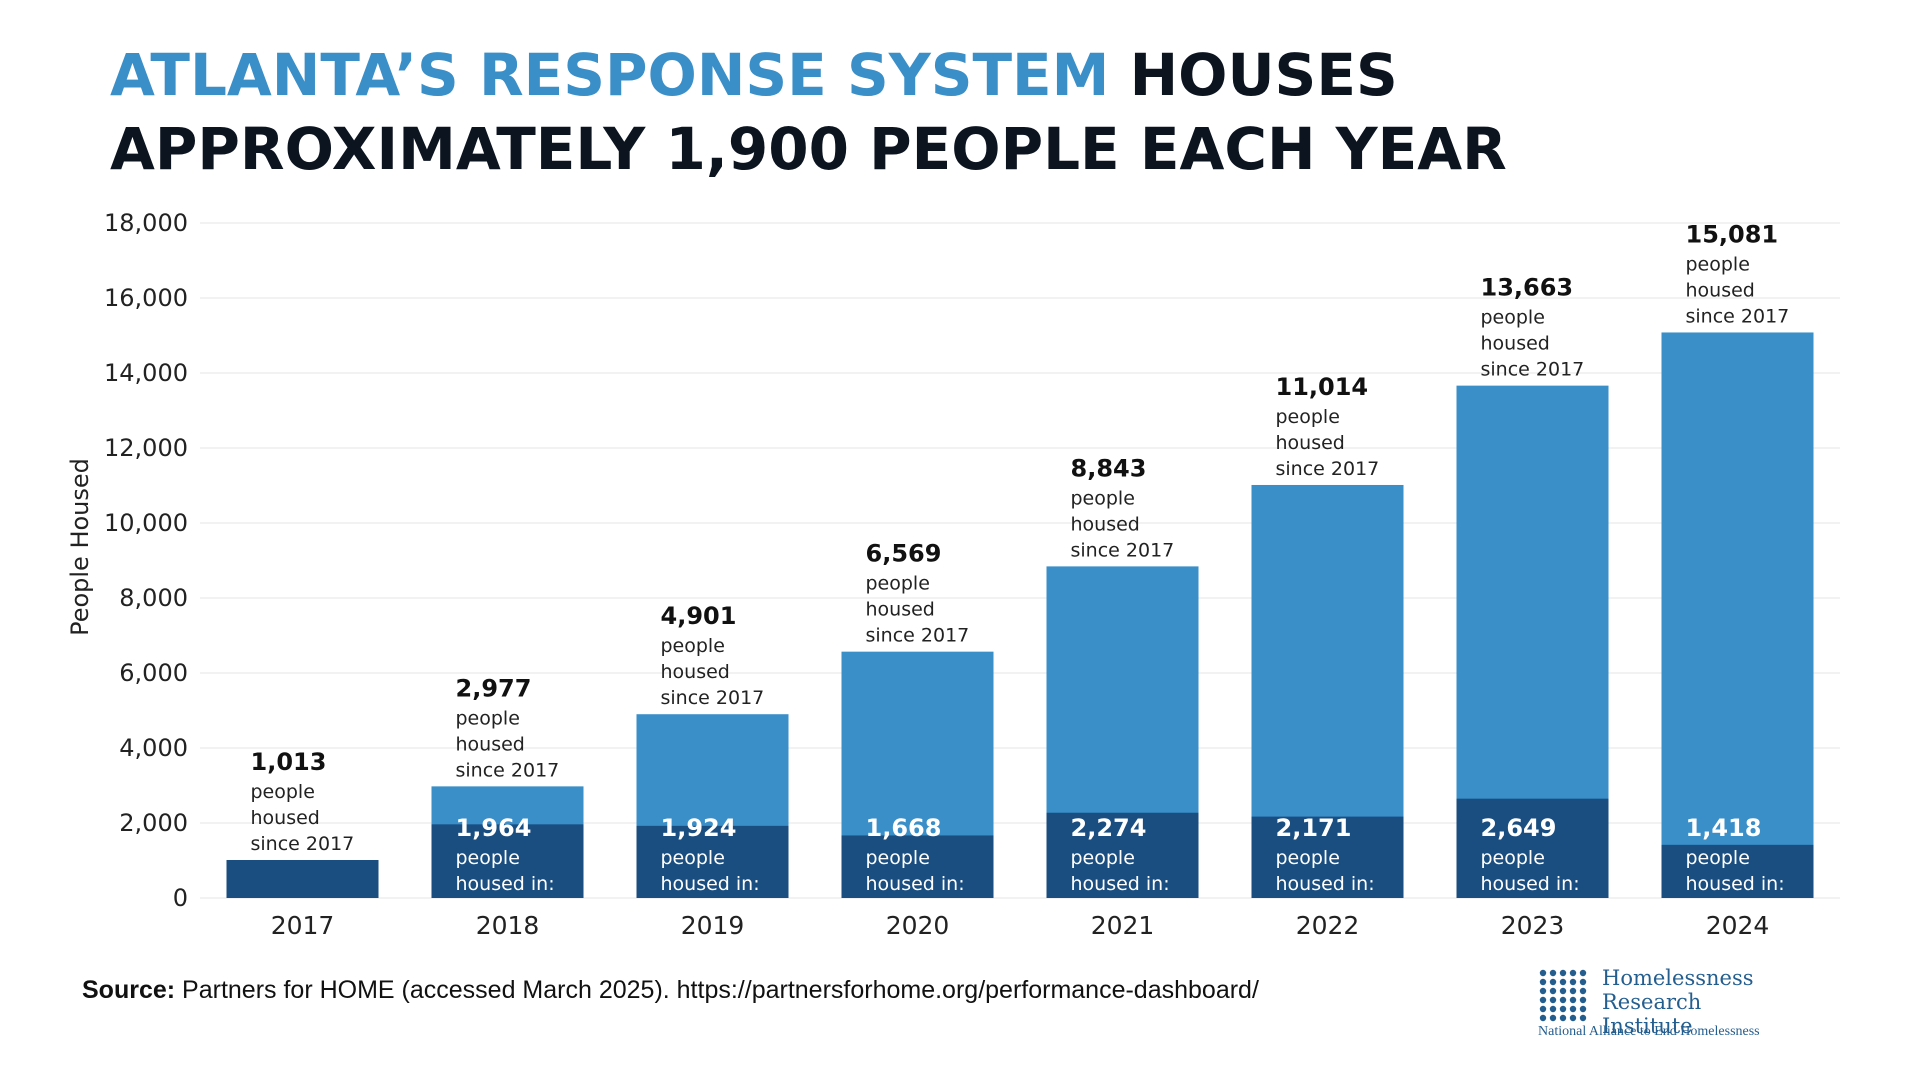 The height and width of the screenshot is (1080, 1920). Describe the element at coordinates (494, 828) in the screenshot. I see `yearly-value-label: 1,964` at that location.